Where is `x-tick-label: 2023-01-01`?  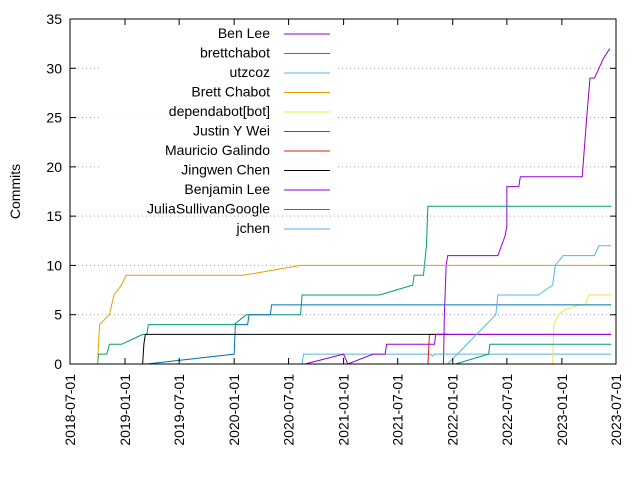
x-tick-label: 2023-01-01 is located at coordinates (562, 410).